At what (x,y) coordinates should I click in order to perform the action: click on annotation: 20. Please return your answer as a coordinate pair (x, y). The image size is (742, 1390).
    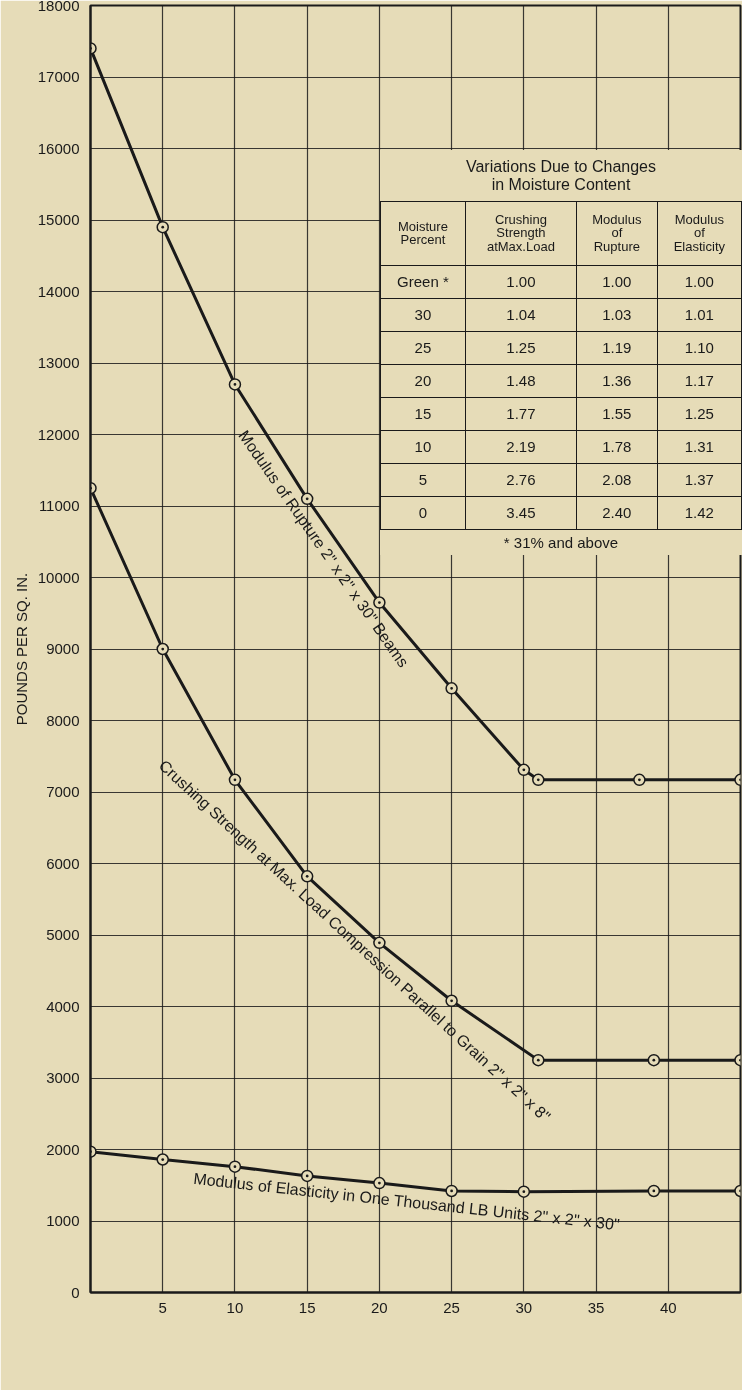
    Looking at the image, I should click on (423, 381).